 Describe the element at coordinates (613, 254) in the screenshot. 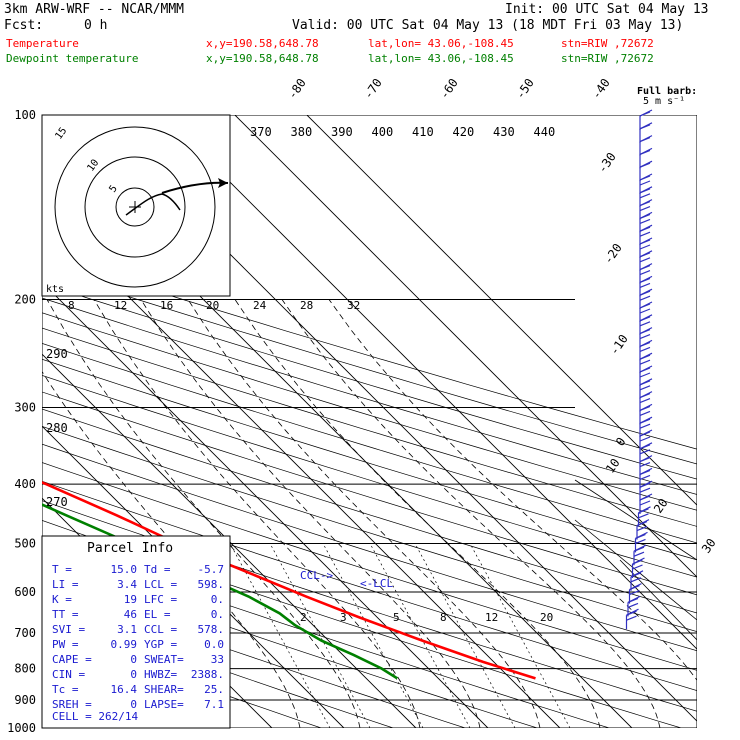

I see `temperature-tick-label: -20` at that location.